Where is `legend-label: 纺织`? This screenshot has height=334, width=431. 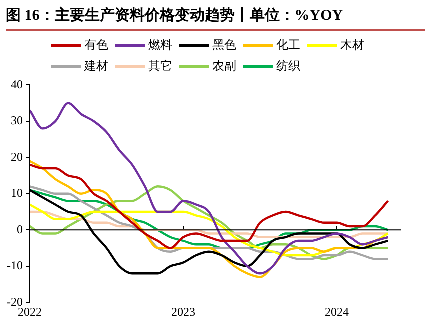
legend-label: 纺织 is located at coordinates (288, 66).